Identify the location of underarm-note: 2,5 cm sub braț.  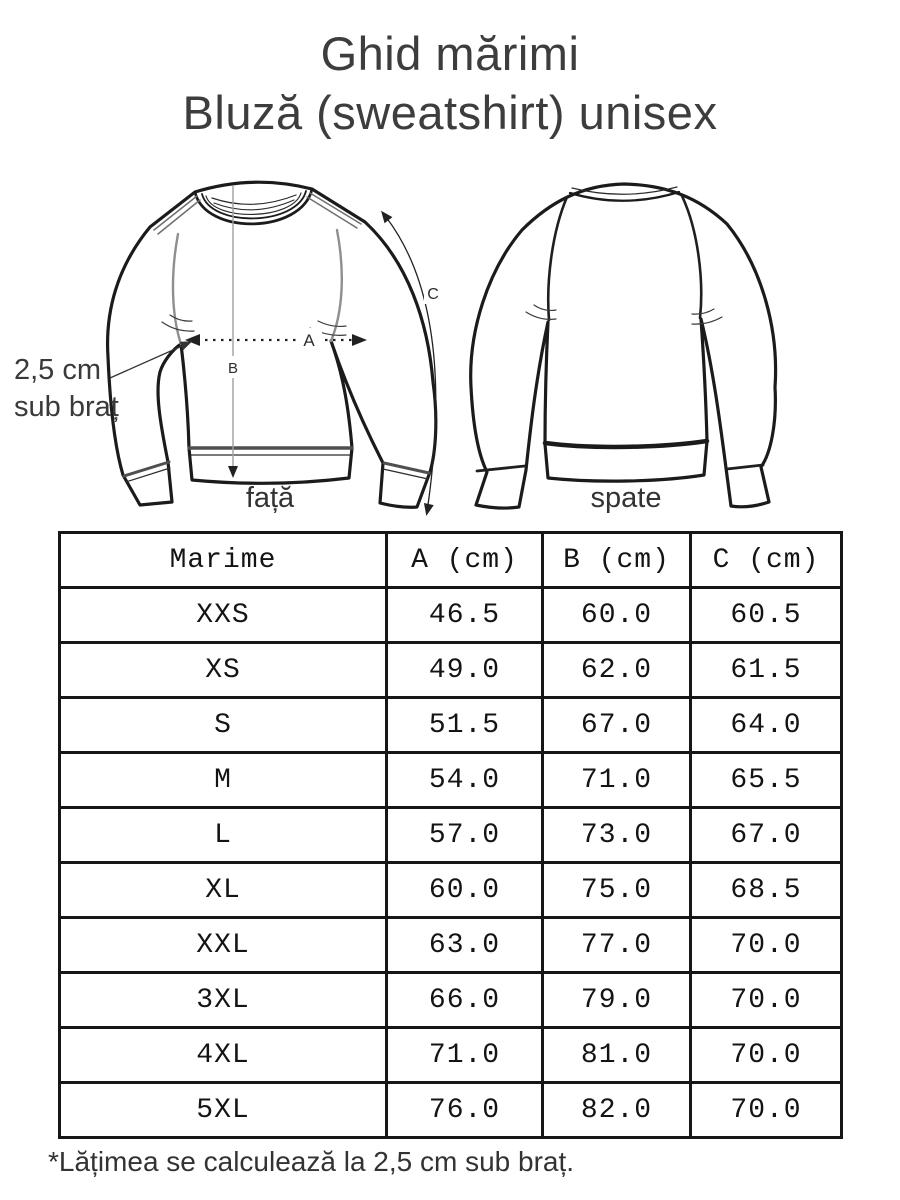
(66, 389).